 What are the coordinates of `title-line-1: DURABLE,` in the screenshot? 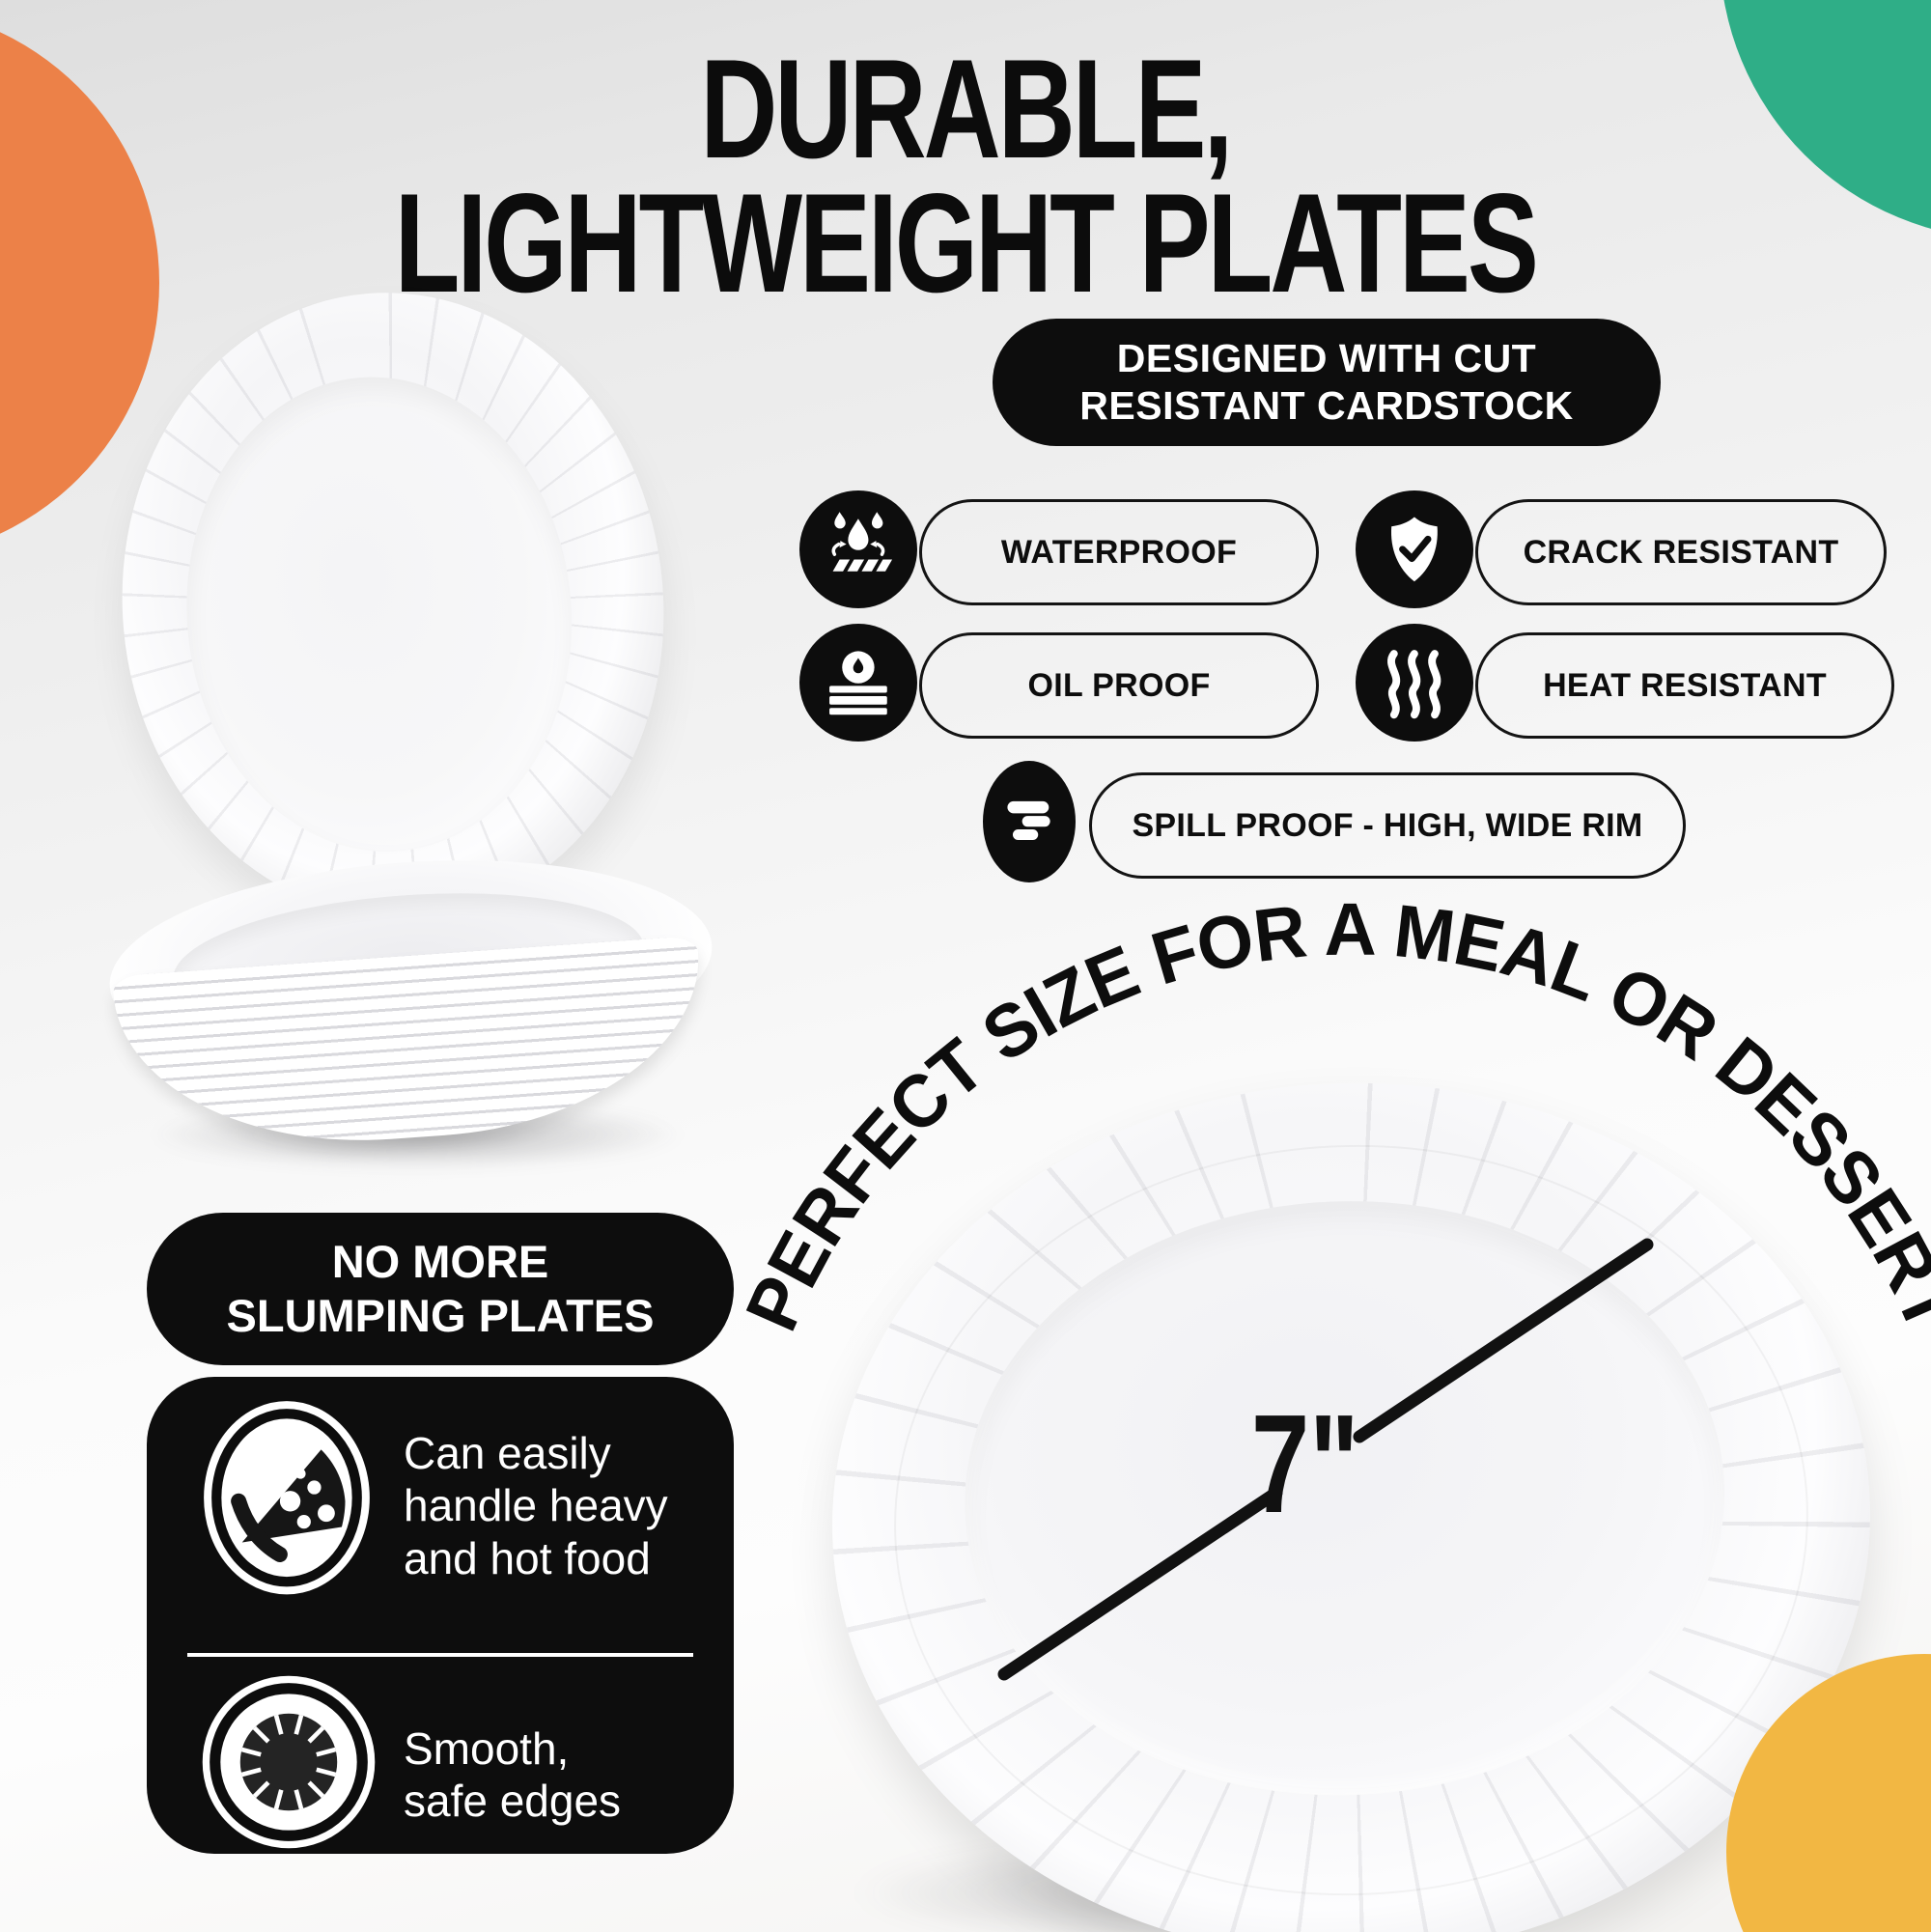 It's located at (967, 109).